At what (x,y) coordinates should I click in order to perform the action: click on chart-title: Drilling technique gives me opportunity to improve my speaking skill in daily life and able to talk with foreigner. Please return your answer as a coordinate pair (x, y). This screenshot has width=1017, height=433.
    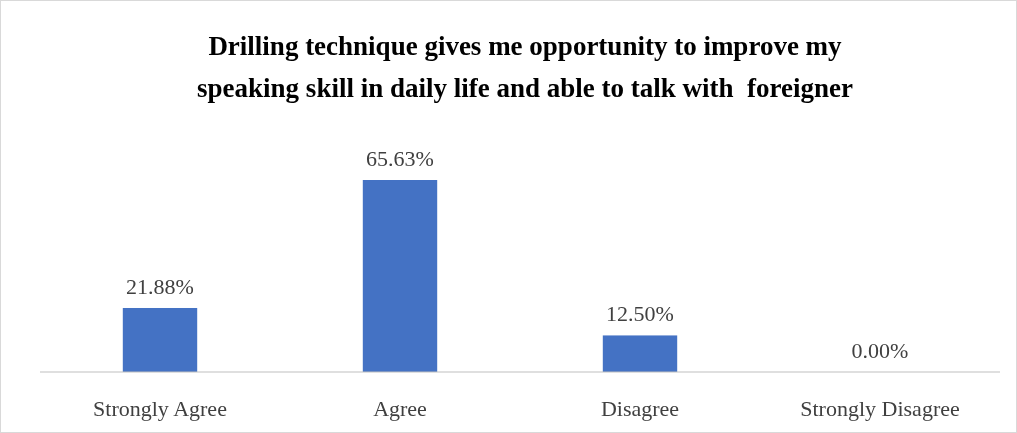
    Looking at the image, I should click on (525, 67).